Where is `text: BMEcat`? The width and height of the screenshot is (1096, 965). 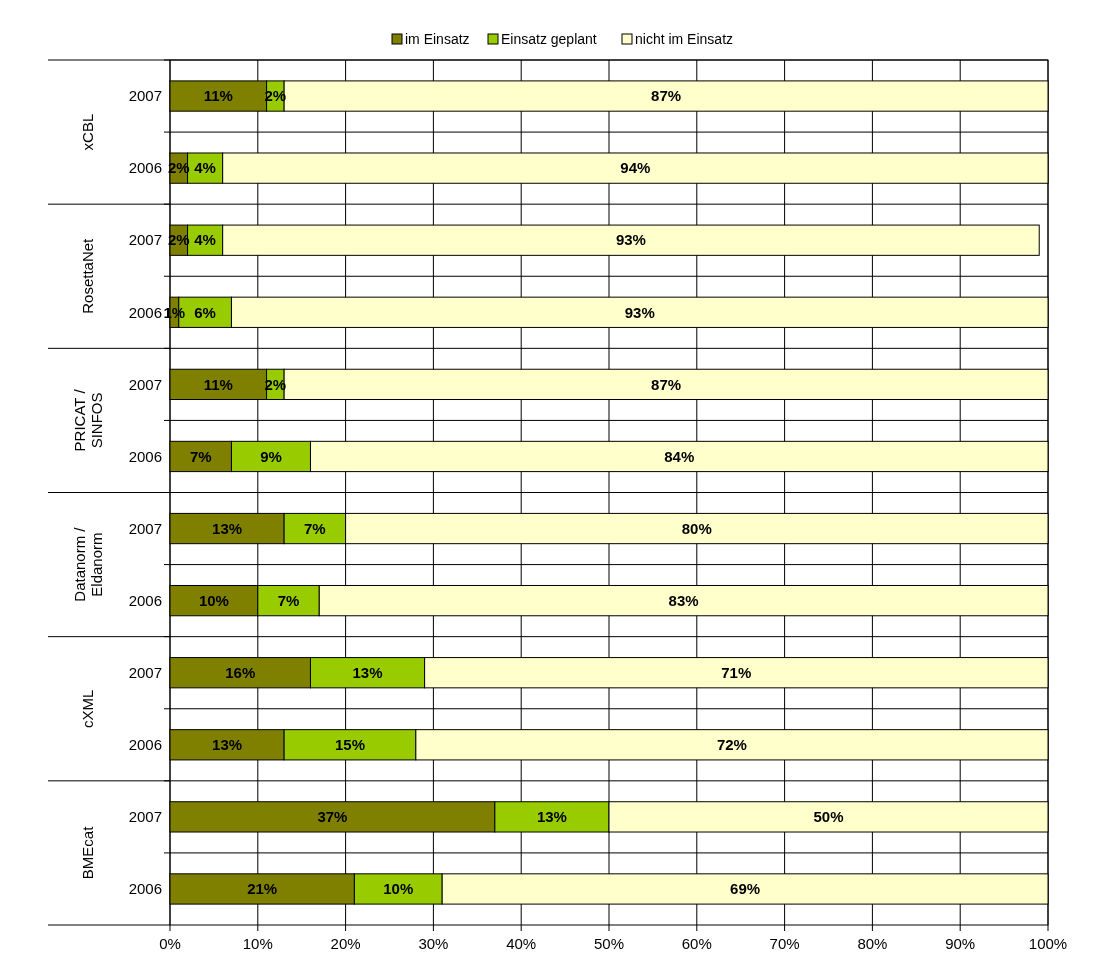
text: BMEcat is located at coordinates (88, 852).